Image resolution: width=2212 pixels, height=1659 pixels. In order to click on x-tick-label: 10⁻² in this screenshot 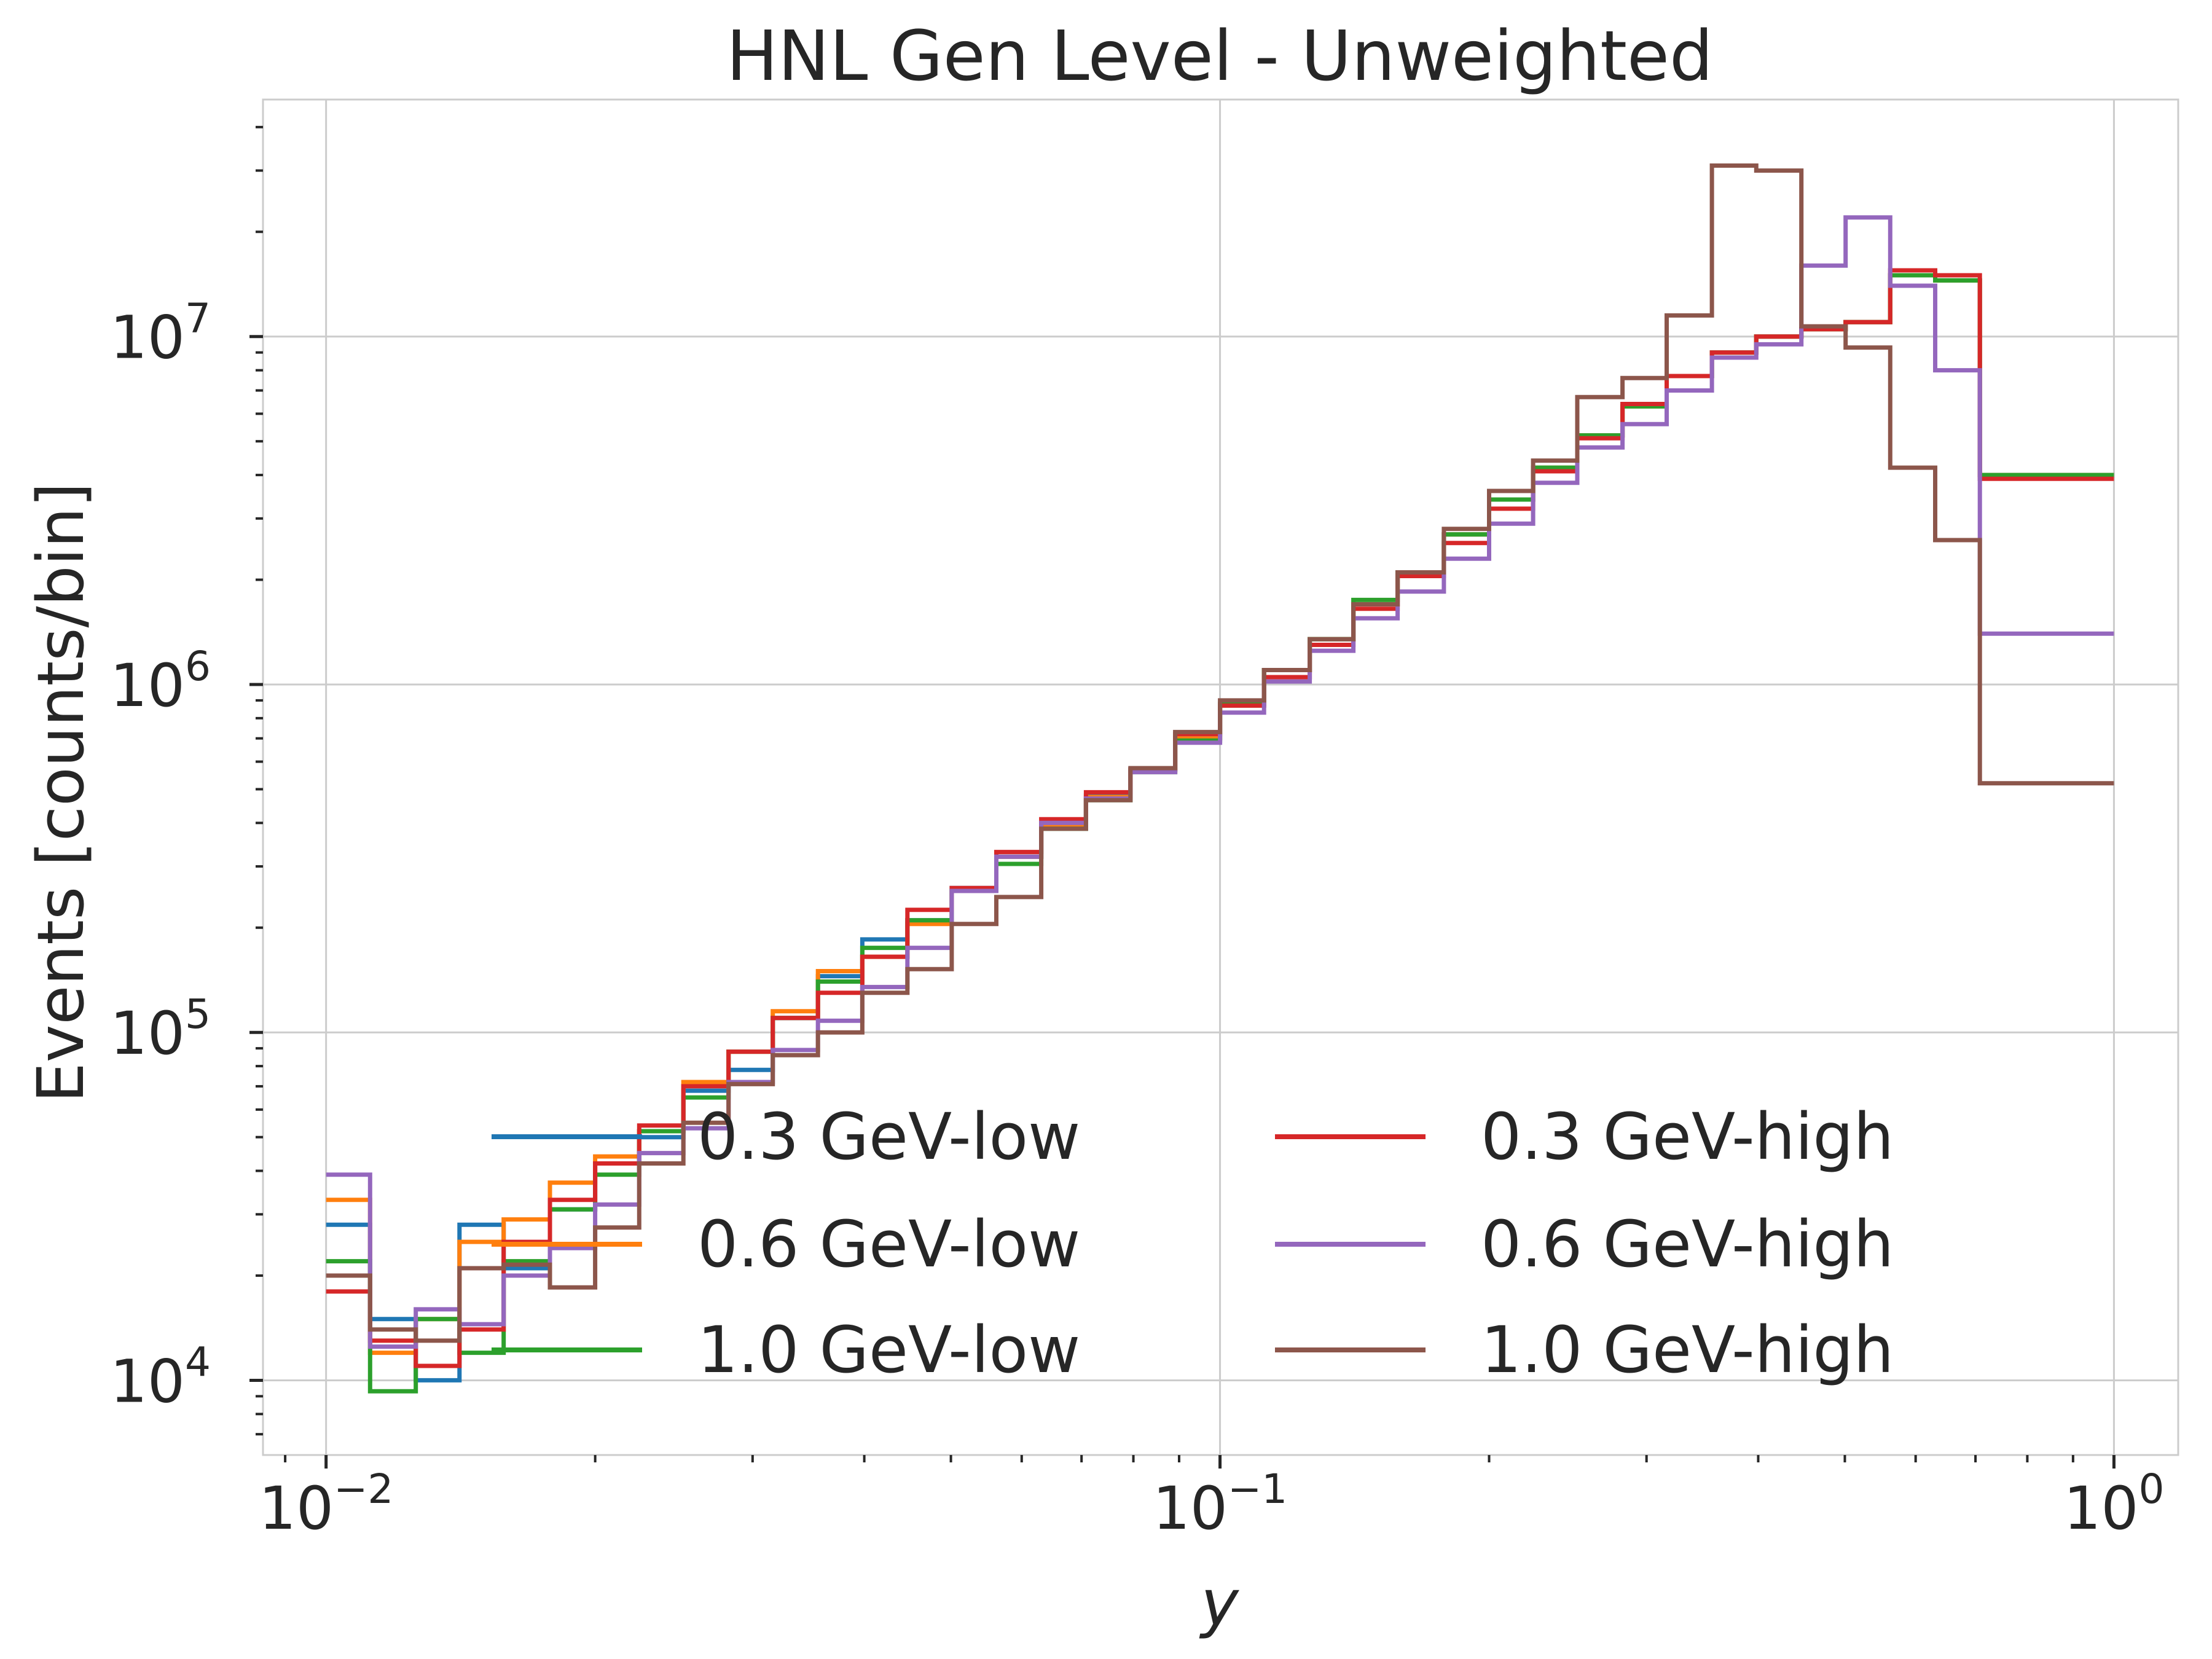, I will do `click(326, 1504)`.